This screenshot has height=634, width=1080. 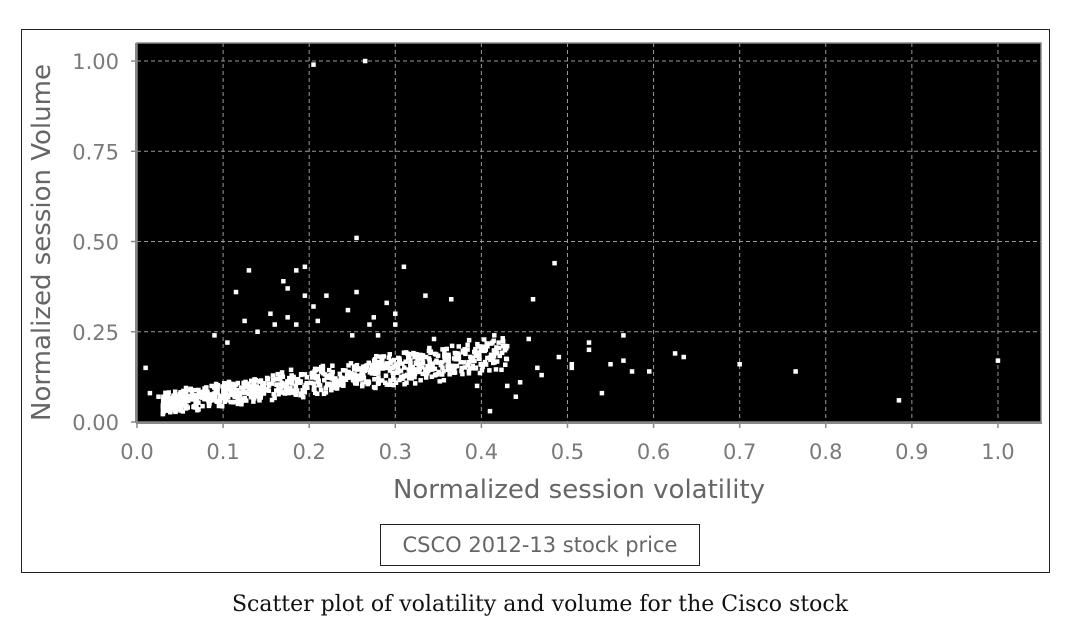 I want to click on x-axis-title: Normalized session volatility, so click(x=579, y=490).